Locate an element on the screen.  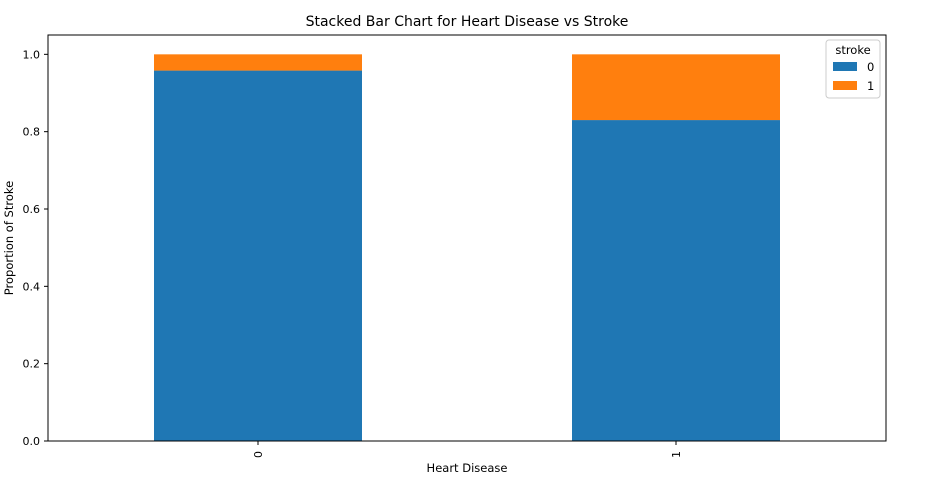
y-tick-label: 0.0 is located at coordinates (32, 441).